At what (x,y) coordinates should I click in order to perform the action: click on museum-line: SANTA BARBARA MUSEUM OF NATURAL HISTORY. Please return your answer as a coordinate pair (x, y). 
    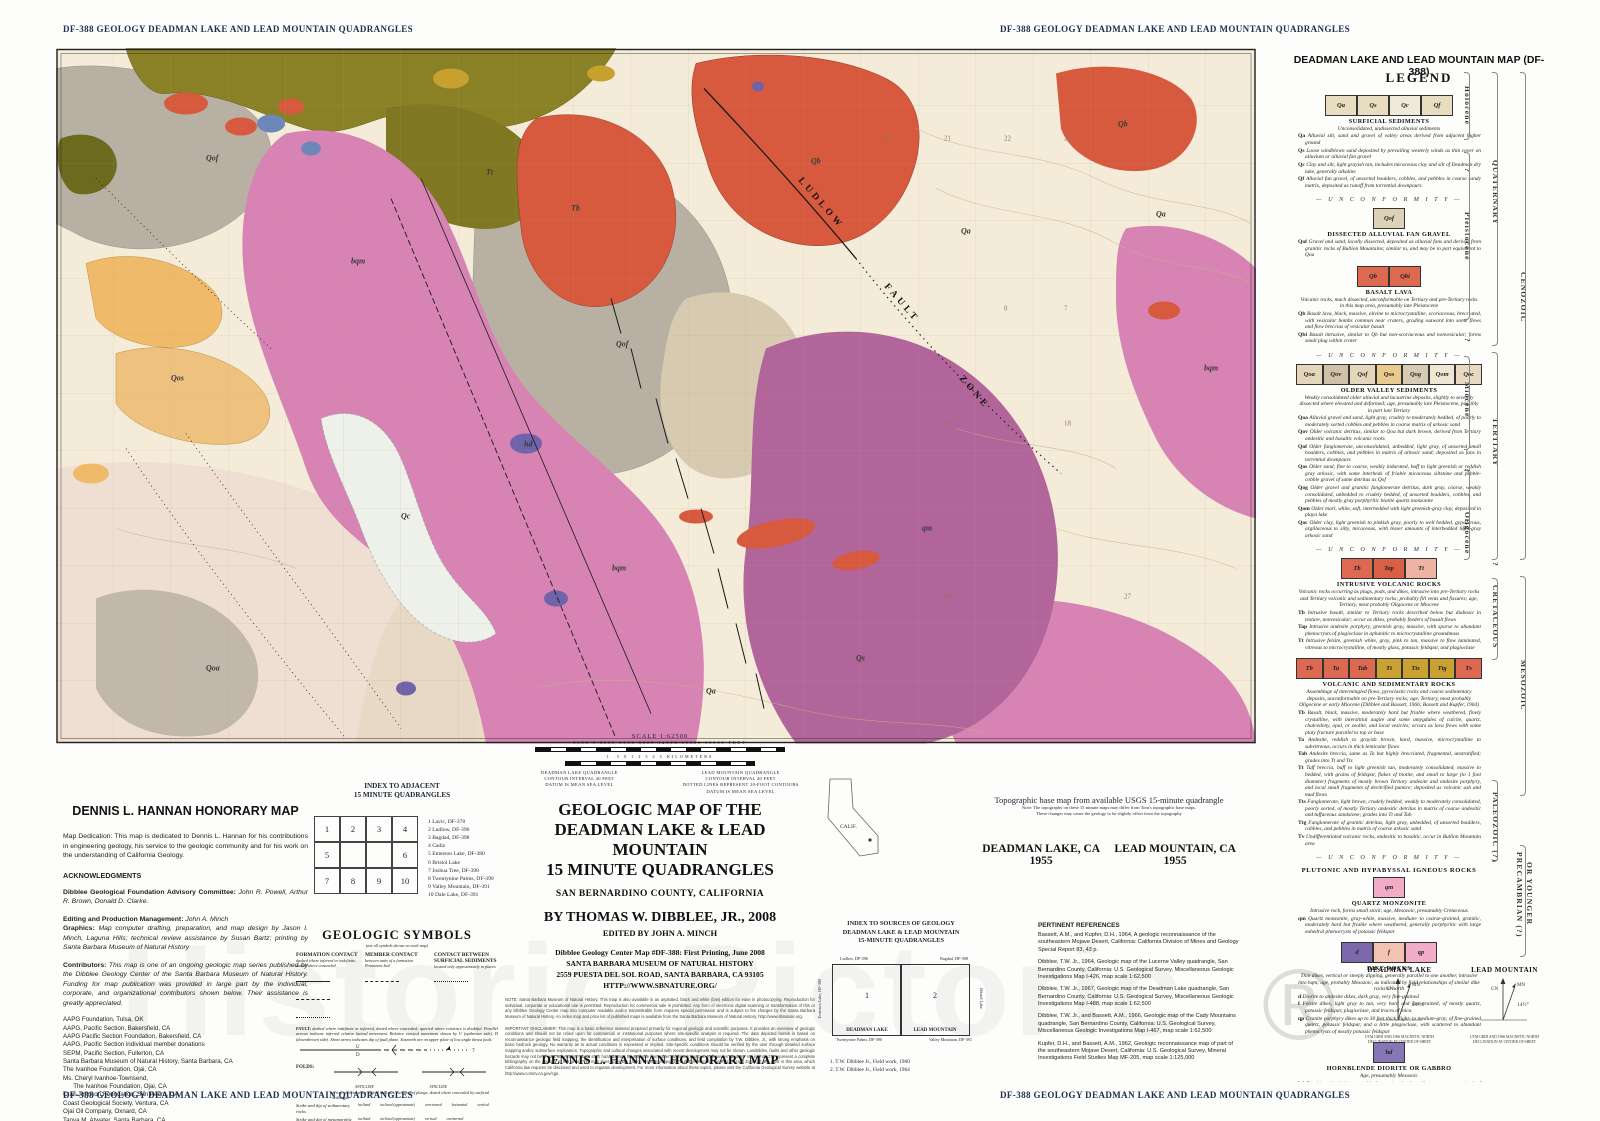
    Looking at the image, I should click on (660, 964).